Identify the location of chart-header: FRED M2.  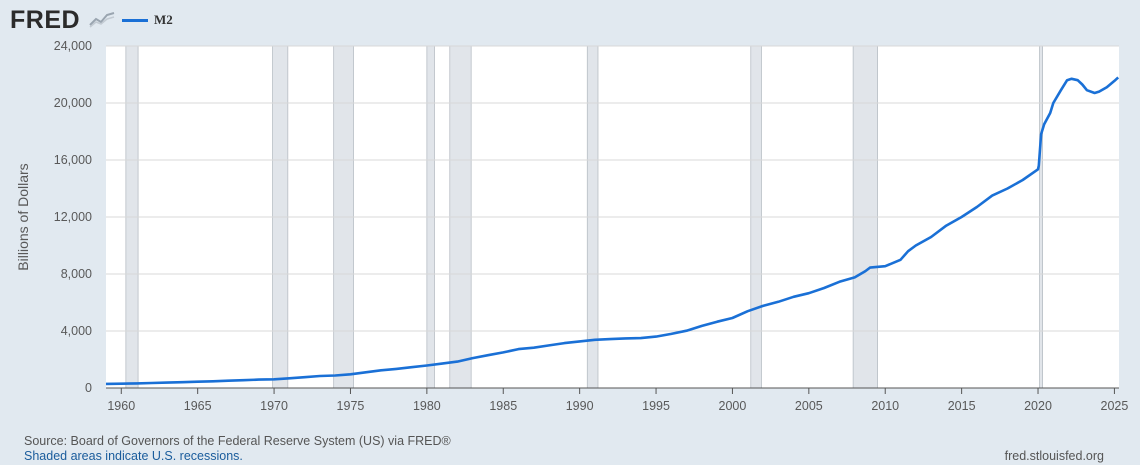
(570, 19).